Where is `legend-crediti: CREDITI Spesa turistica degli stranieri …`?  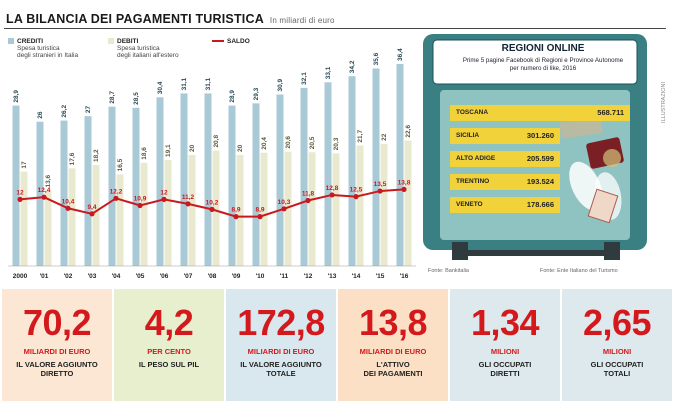 legend-crediti: CREDITI Spesa turistica degli stranieri … is located at coordinates (43, 48).